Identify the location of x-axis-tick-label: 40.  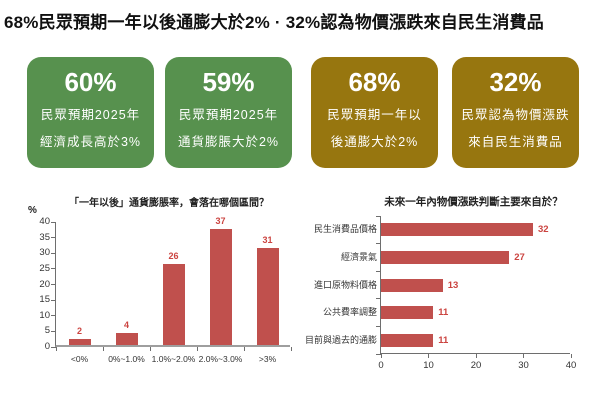
(571, 365).